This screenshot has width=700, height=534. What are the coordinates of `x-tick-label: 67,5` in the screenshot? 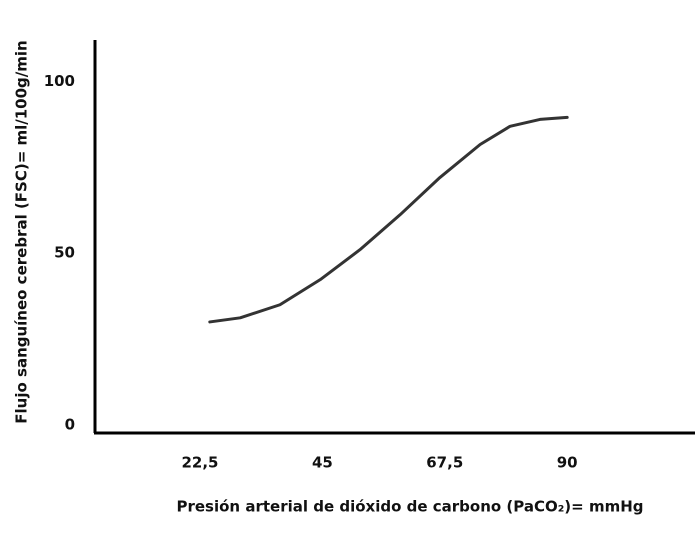 It's located at (444, 463).